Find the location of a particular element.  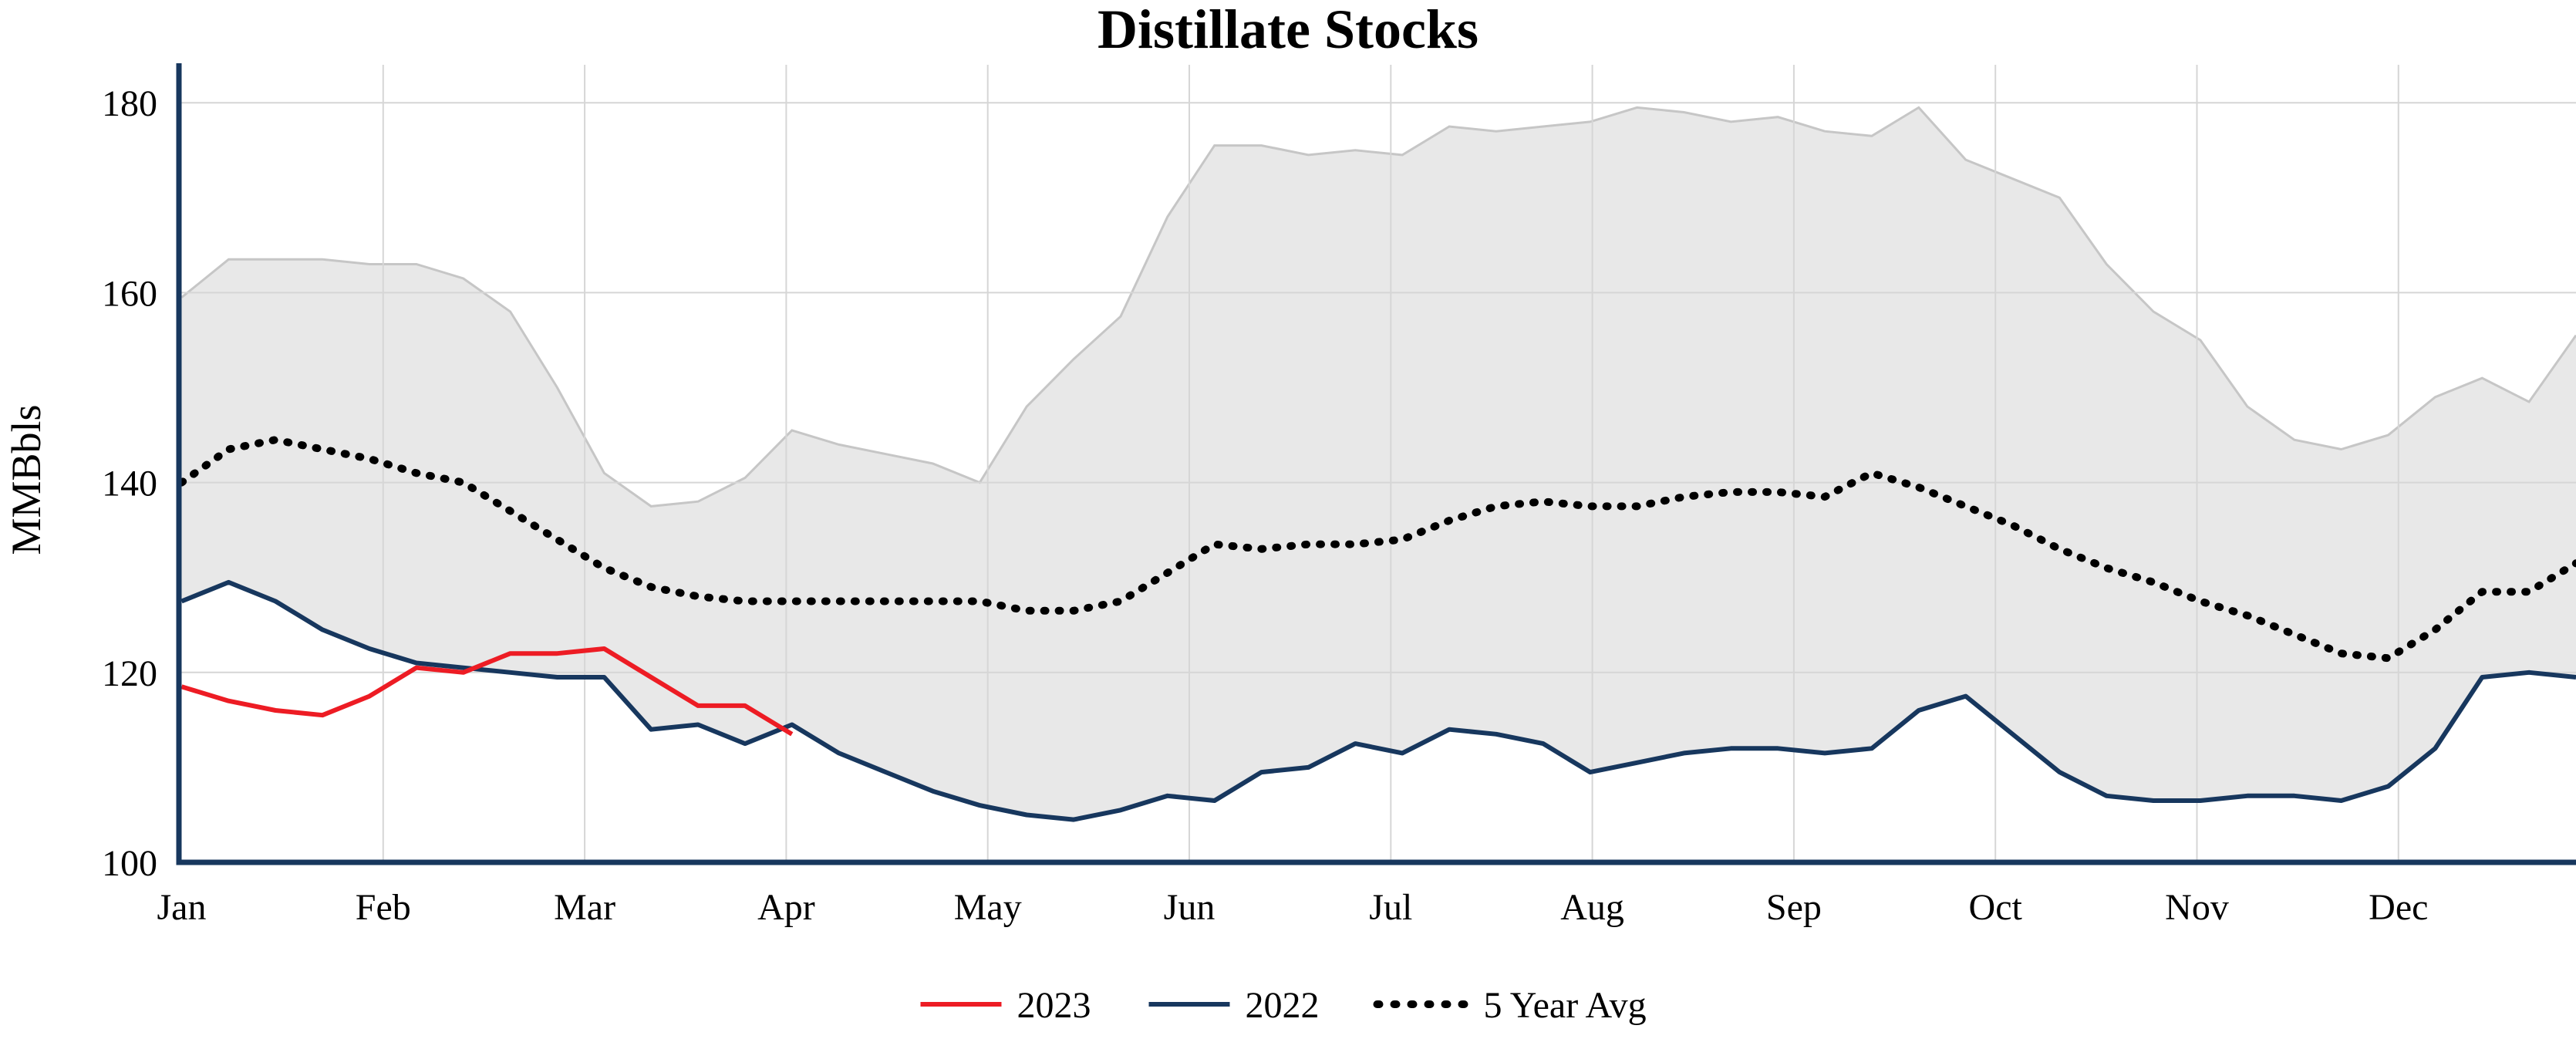

y-tick-label-100: 100 is located at coordinates (129, 864).